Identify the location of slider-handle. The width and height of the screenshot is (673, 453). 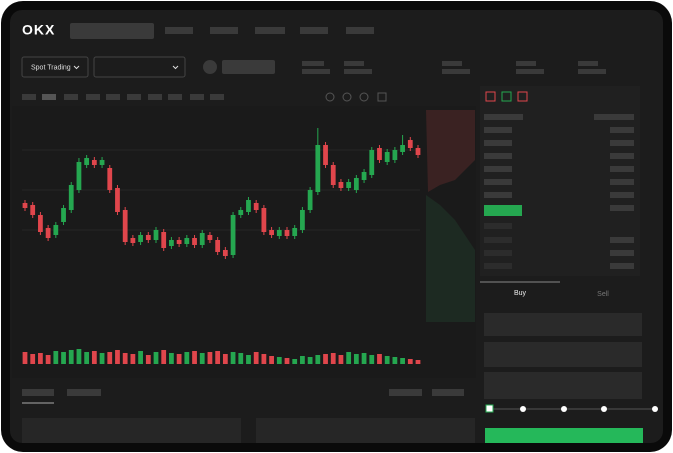
(489, 408).